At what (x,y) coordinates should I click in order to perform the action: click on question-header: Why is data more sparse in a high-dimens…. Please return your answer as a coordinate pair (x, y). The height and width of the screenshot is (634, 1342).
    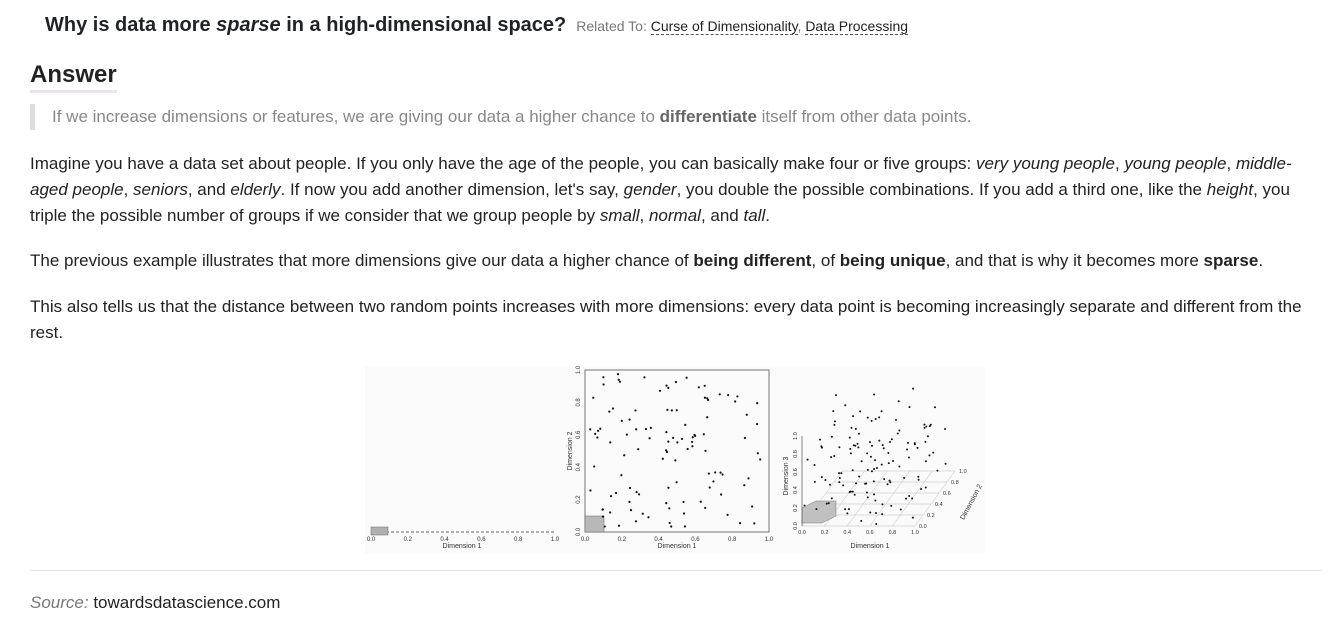
    Looking at the image, I should click on (477, 25).